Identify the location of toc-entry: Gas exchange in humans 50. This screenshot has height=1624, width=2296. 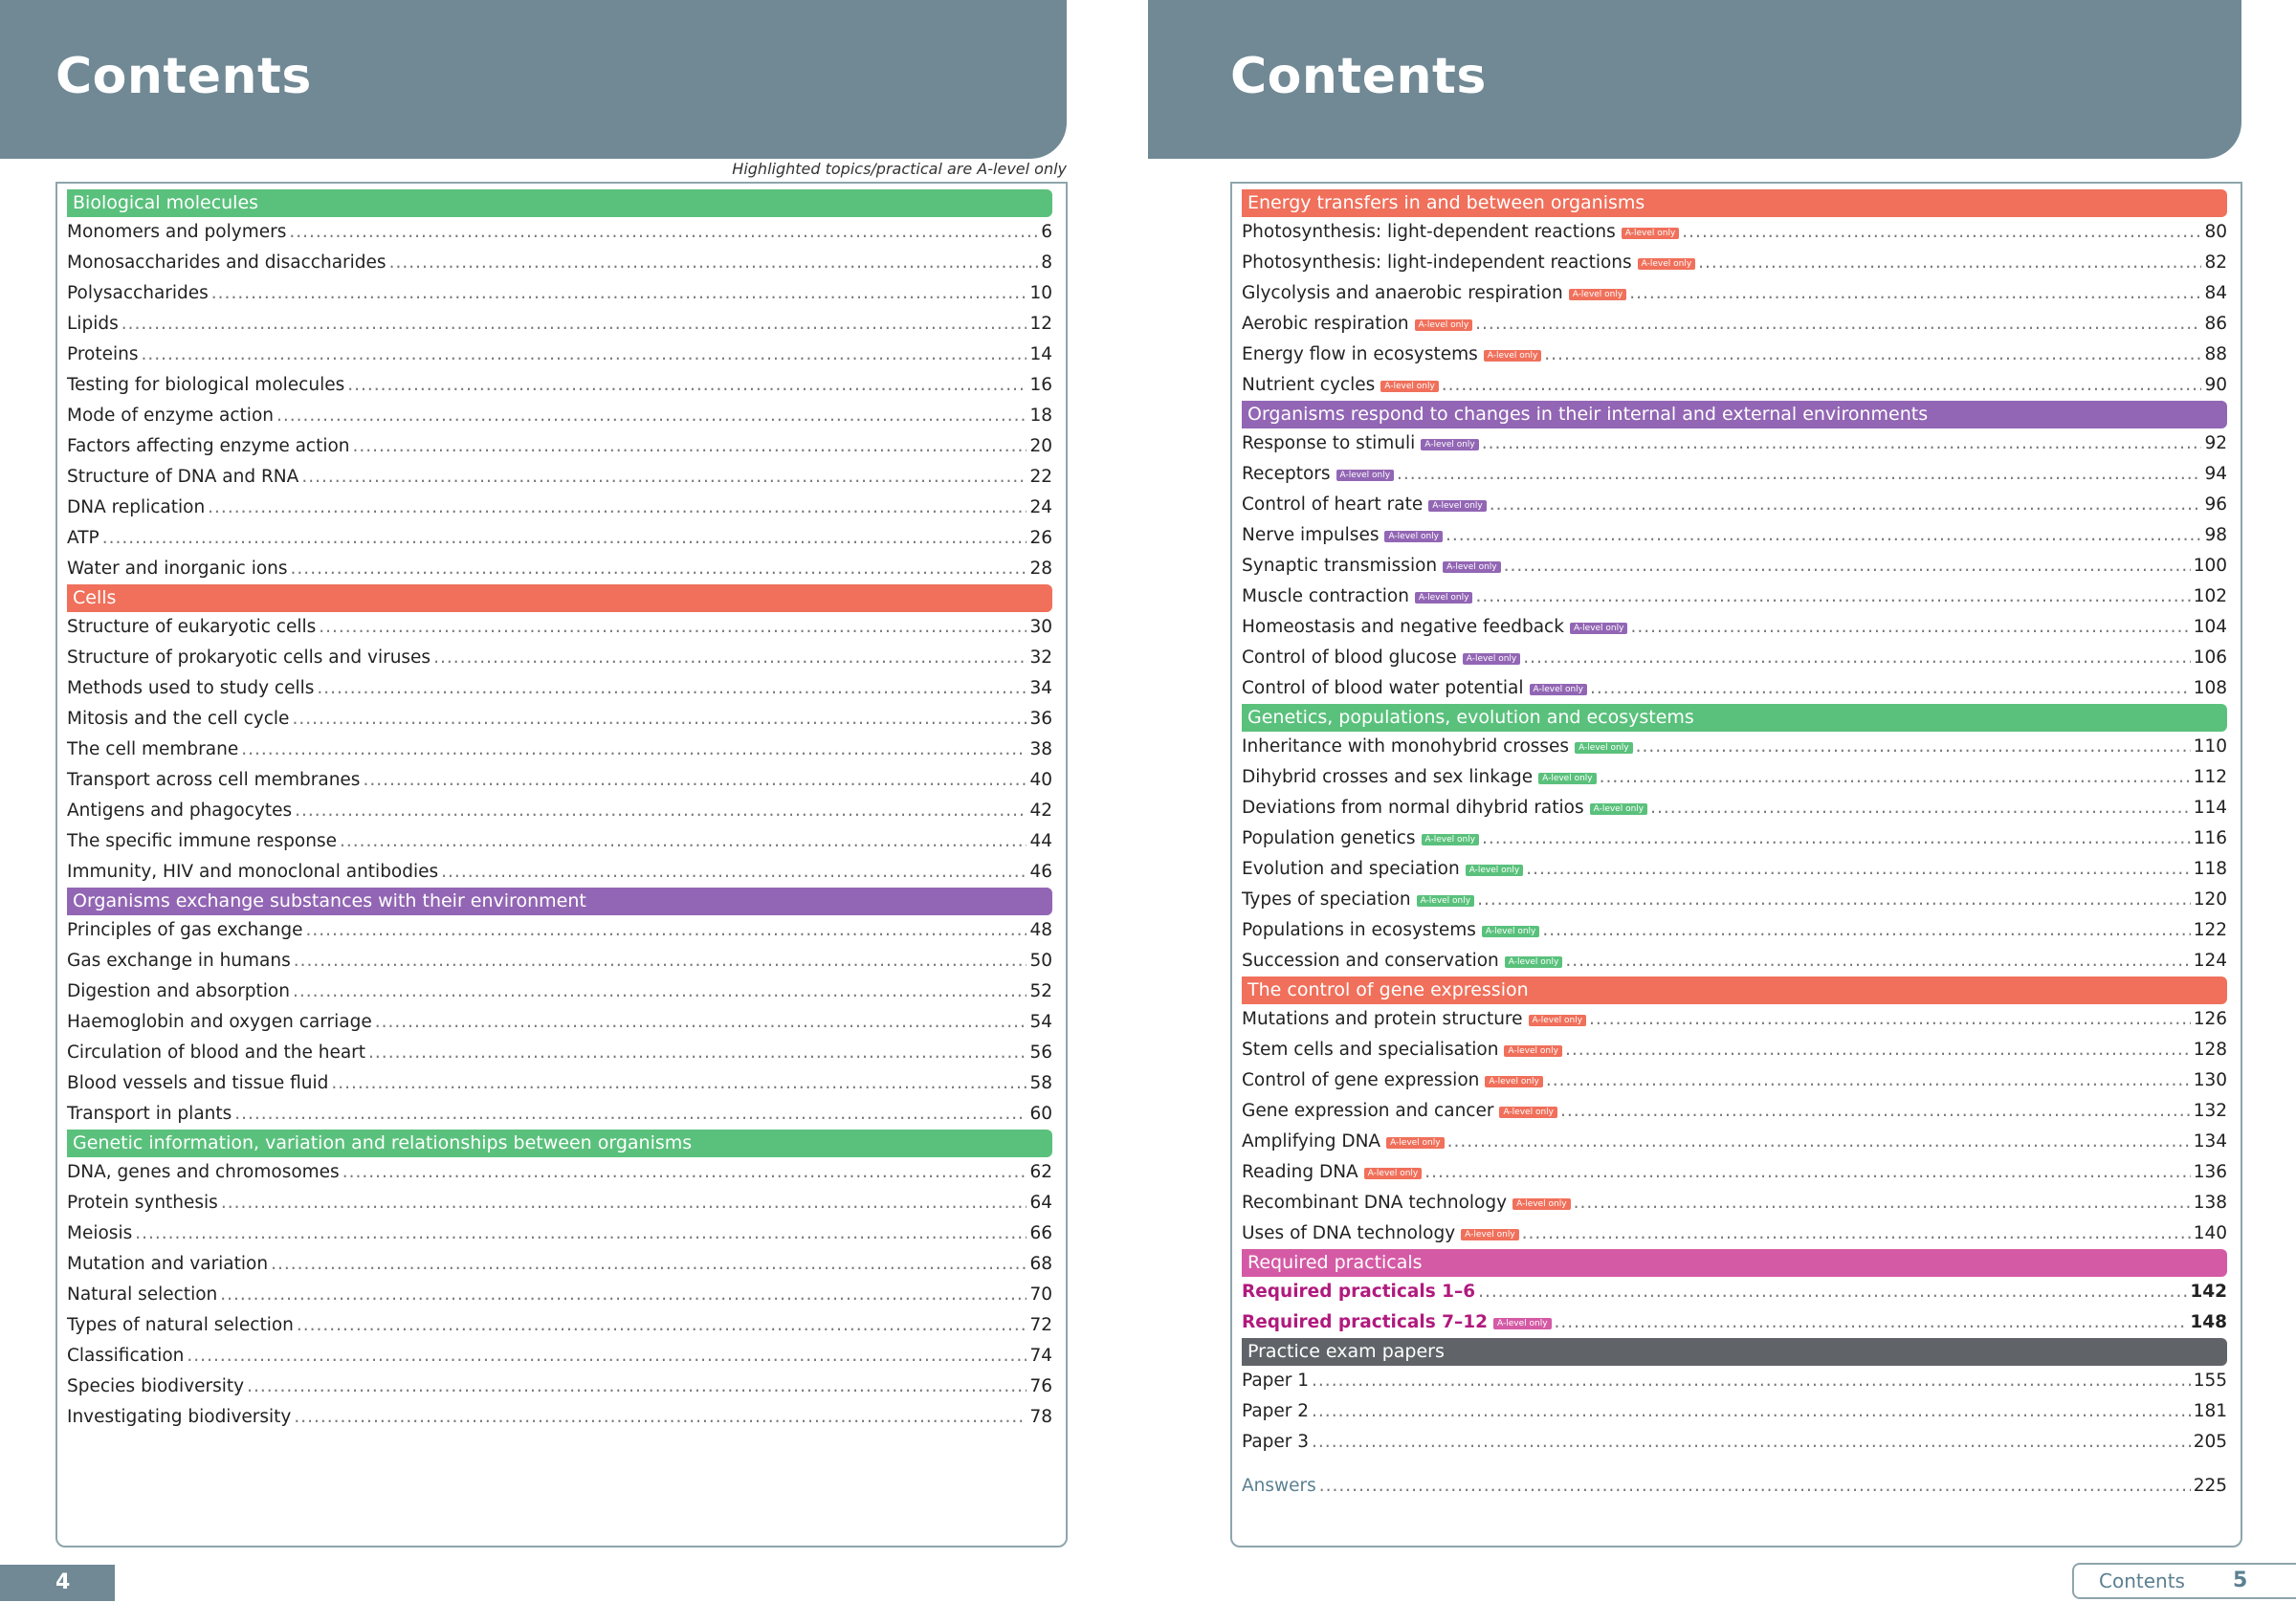
(560, 962).